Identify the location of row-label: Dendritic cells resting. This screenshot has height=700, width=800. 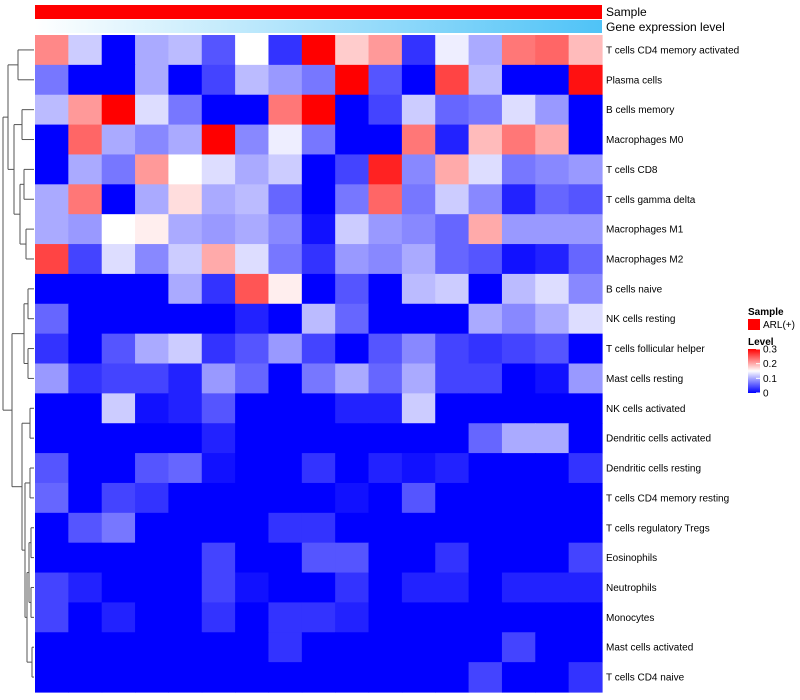
(653, 469).